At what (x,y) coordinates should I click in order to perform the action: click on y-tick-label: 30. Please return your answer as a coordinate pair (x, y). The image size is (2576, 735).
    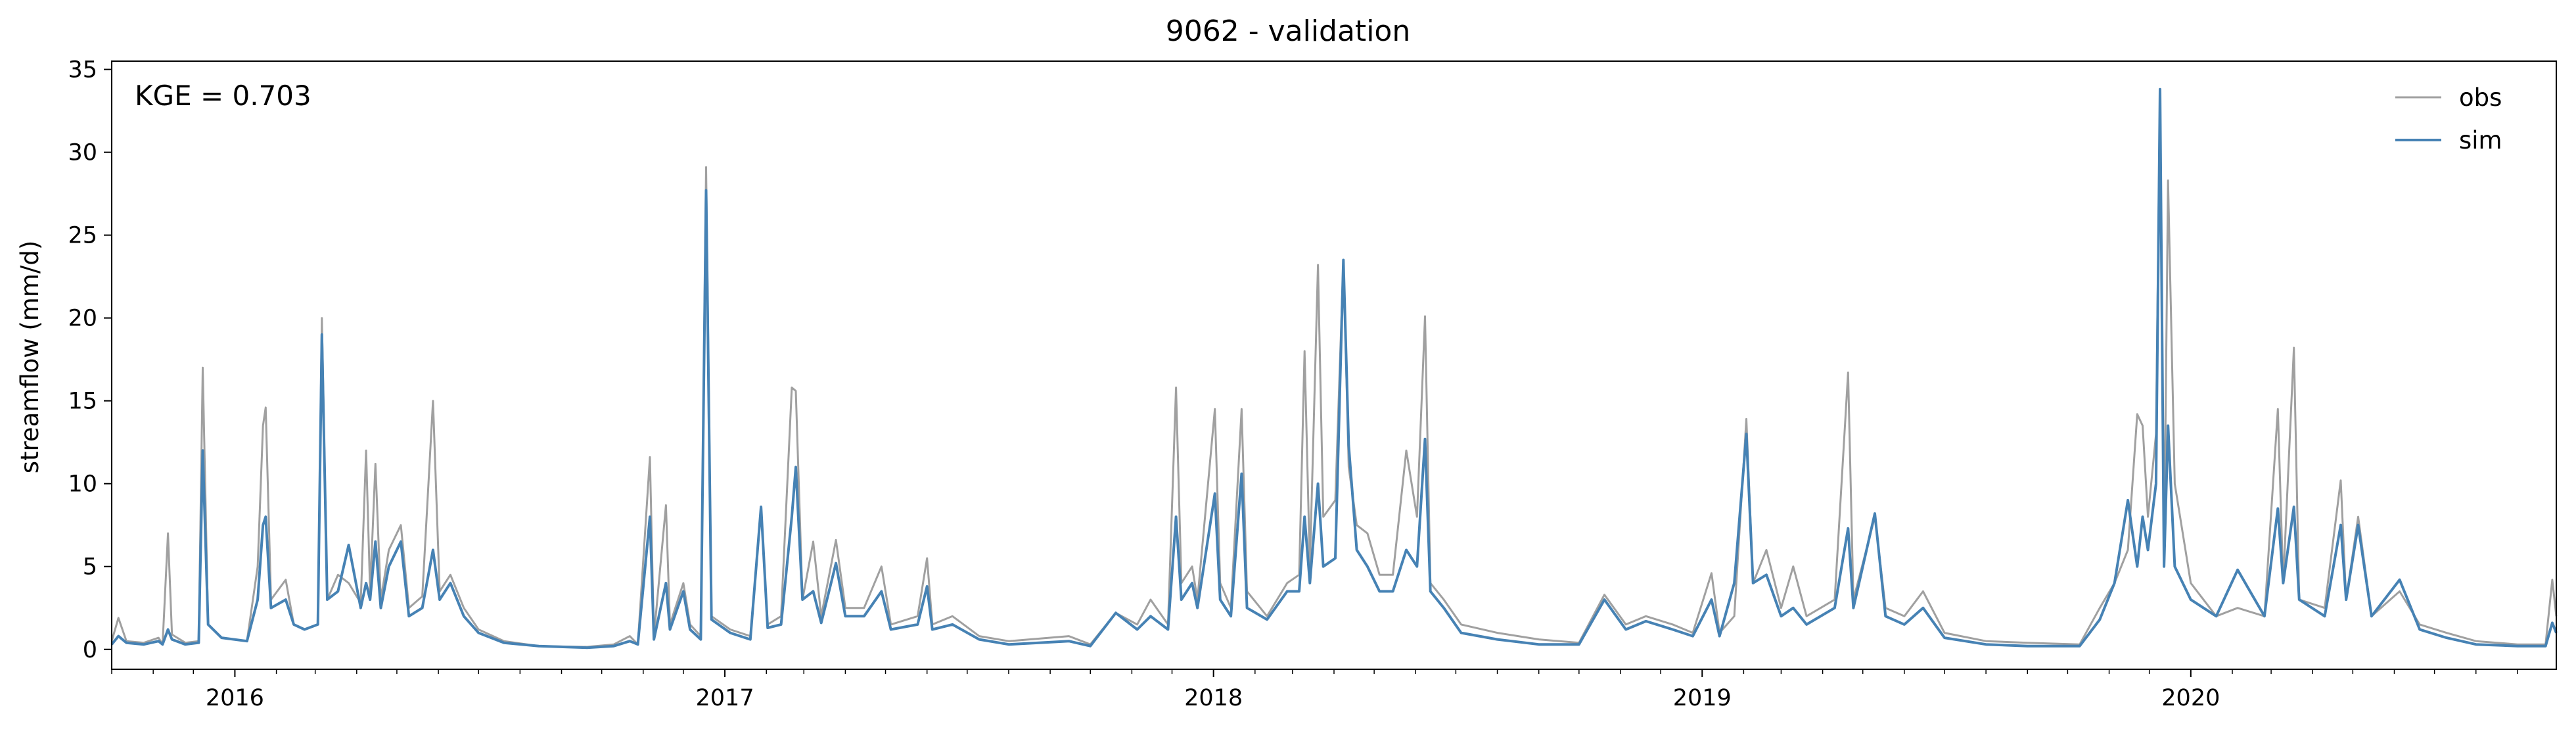
    Looking at the image, I should click on (83, 153).